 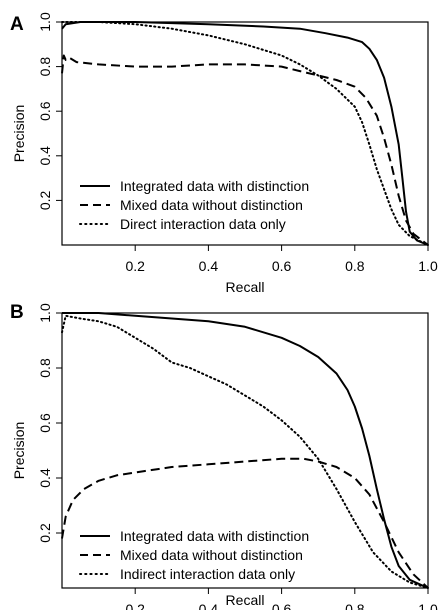 I want to click on legend-entry: Direct interaction data only, so click(x=203, y=224).